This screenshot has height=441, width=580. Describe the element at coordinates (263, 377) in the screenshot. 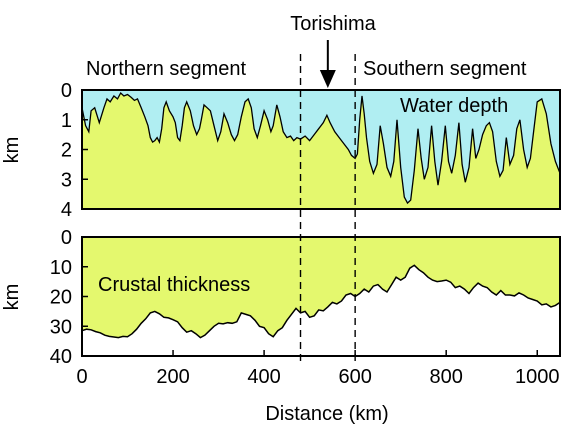

I see `x-tick-label: 400` at that location.